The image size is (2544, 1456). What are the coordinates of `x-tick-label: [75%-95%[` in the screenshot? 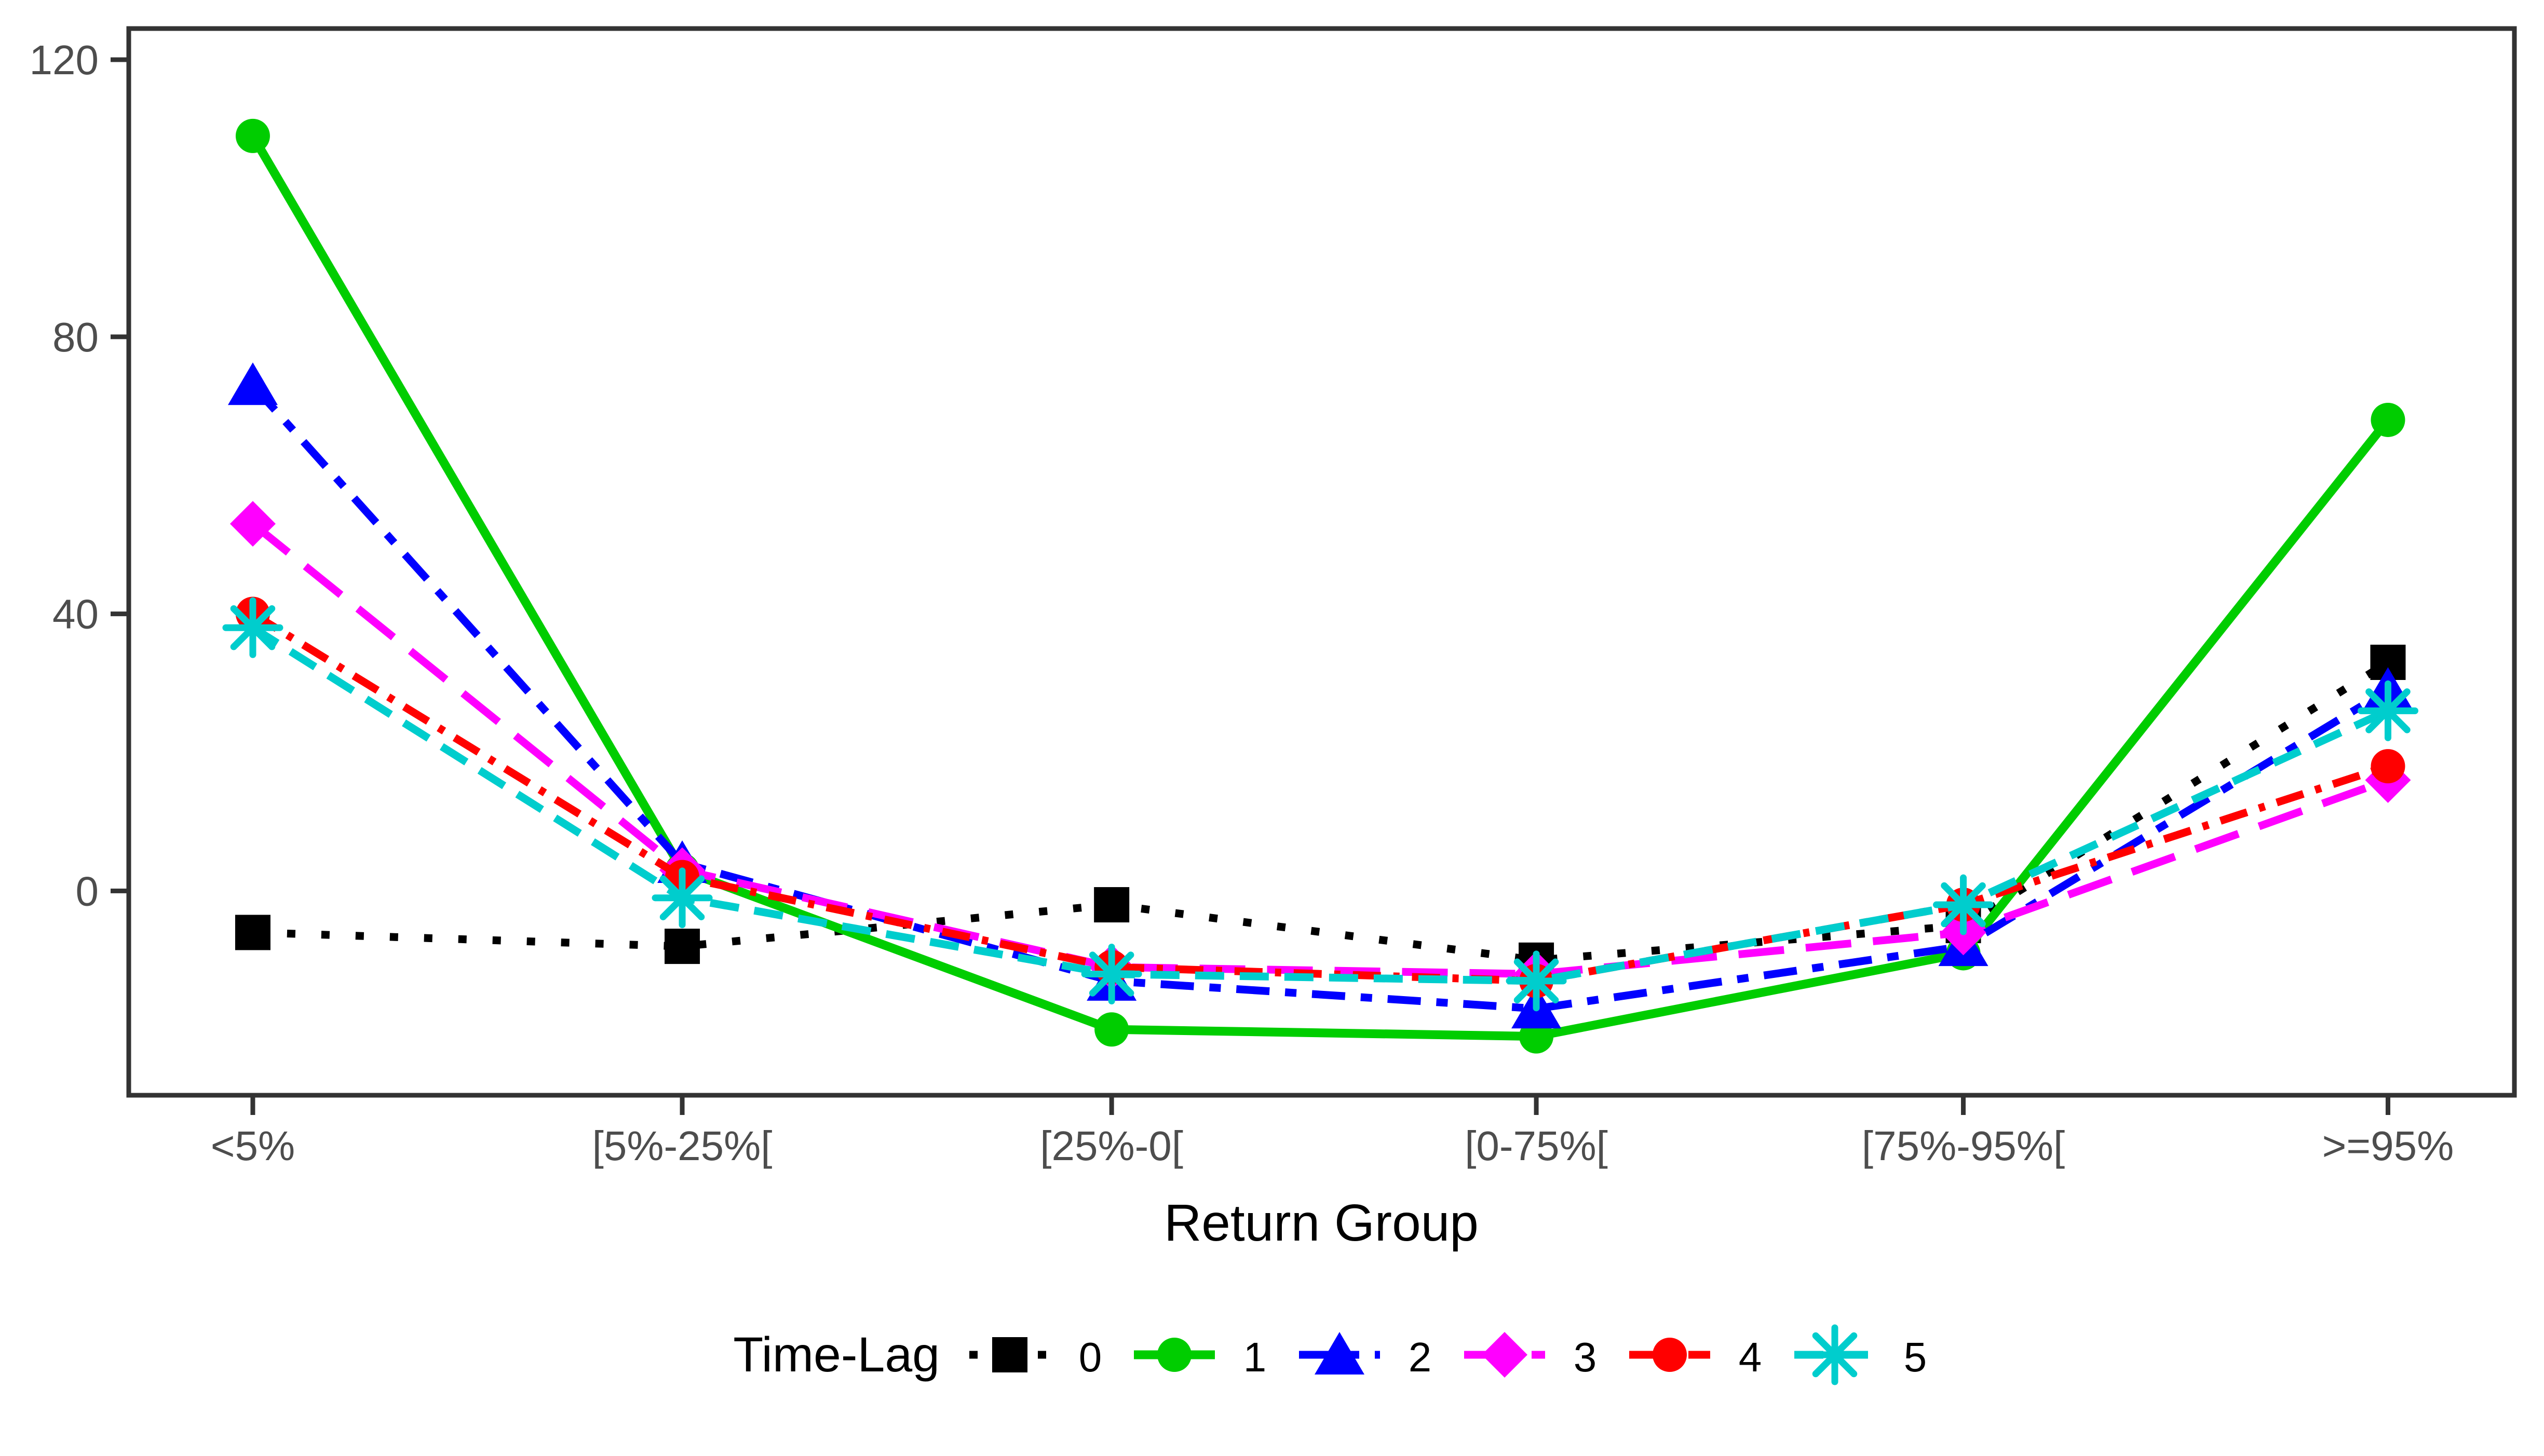 It's located at (1963, 1146).